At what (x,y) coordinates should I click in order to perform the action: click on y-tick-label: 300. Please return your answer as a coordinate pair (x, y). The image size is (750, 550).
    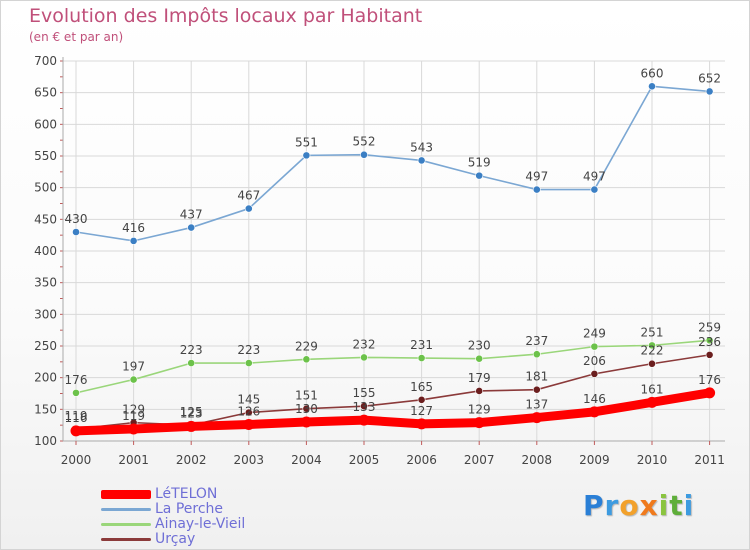
    Looking at the image, I should click on (45, 314).